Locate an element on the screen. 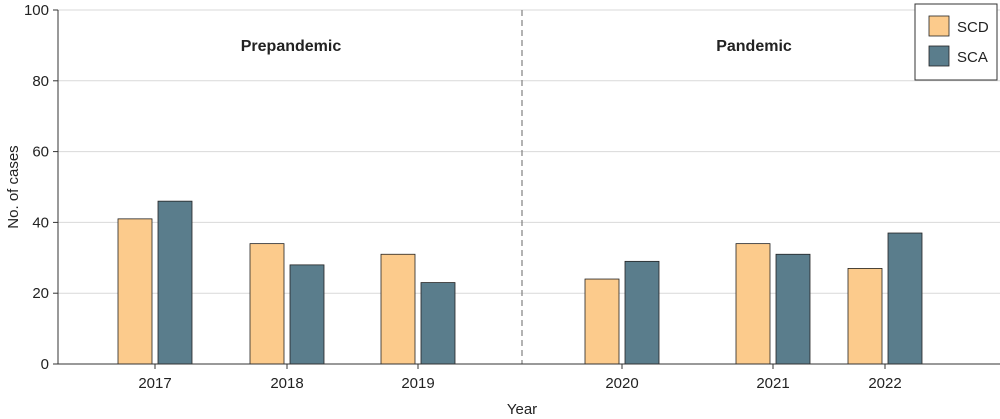 This screenshot has height=419, width=1000. bar-scd-2021 is located at coordinates (753, 304).